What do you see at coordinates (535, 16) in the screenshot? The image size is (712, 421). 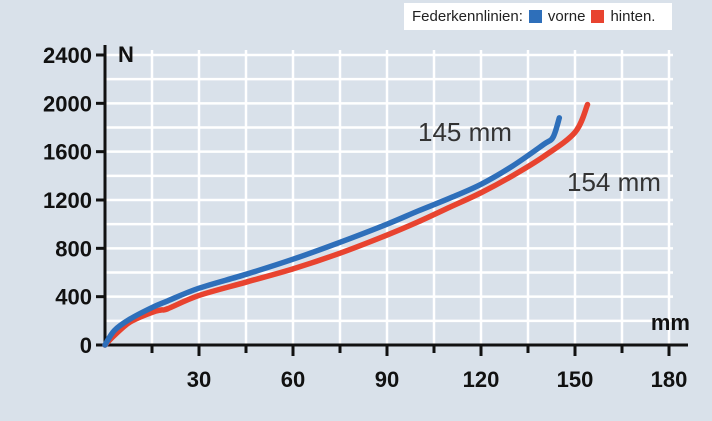 I see `legend-swatch-vorne` at bounding box center [535, 16].